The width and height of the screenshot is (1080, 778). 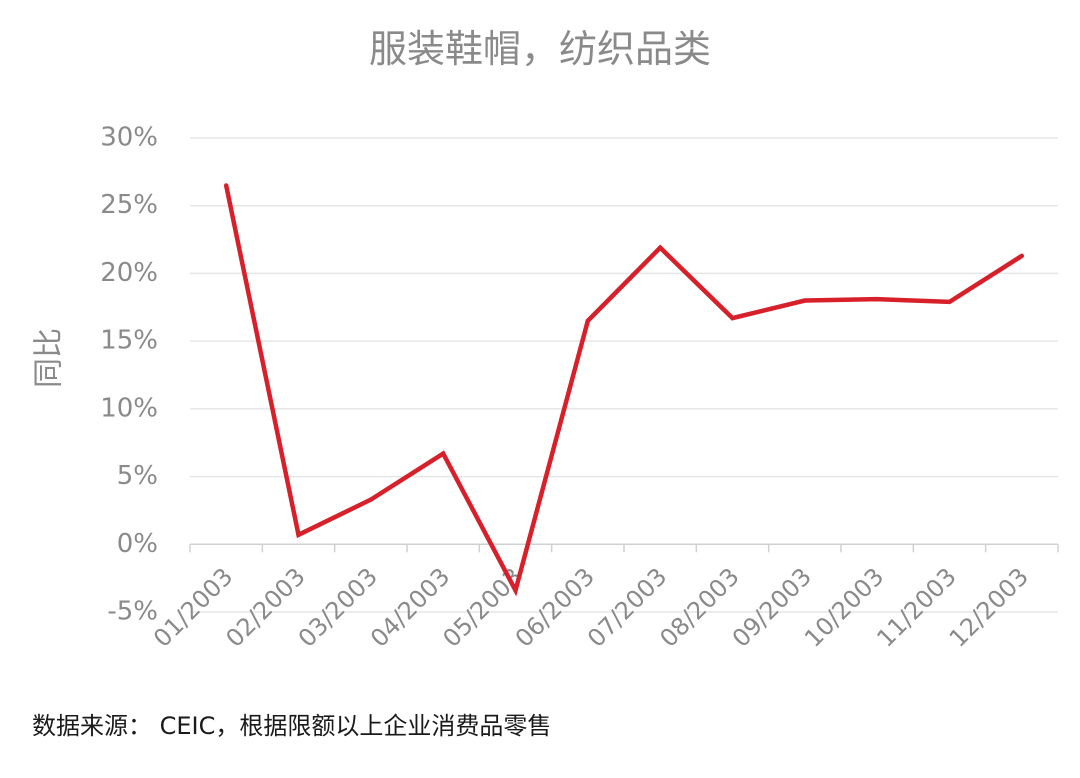 What do you see at coordinates (137, 476) in the screenshot?
I see `y-tick-label: 5%` at bounding box center [137, 476].